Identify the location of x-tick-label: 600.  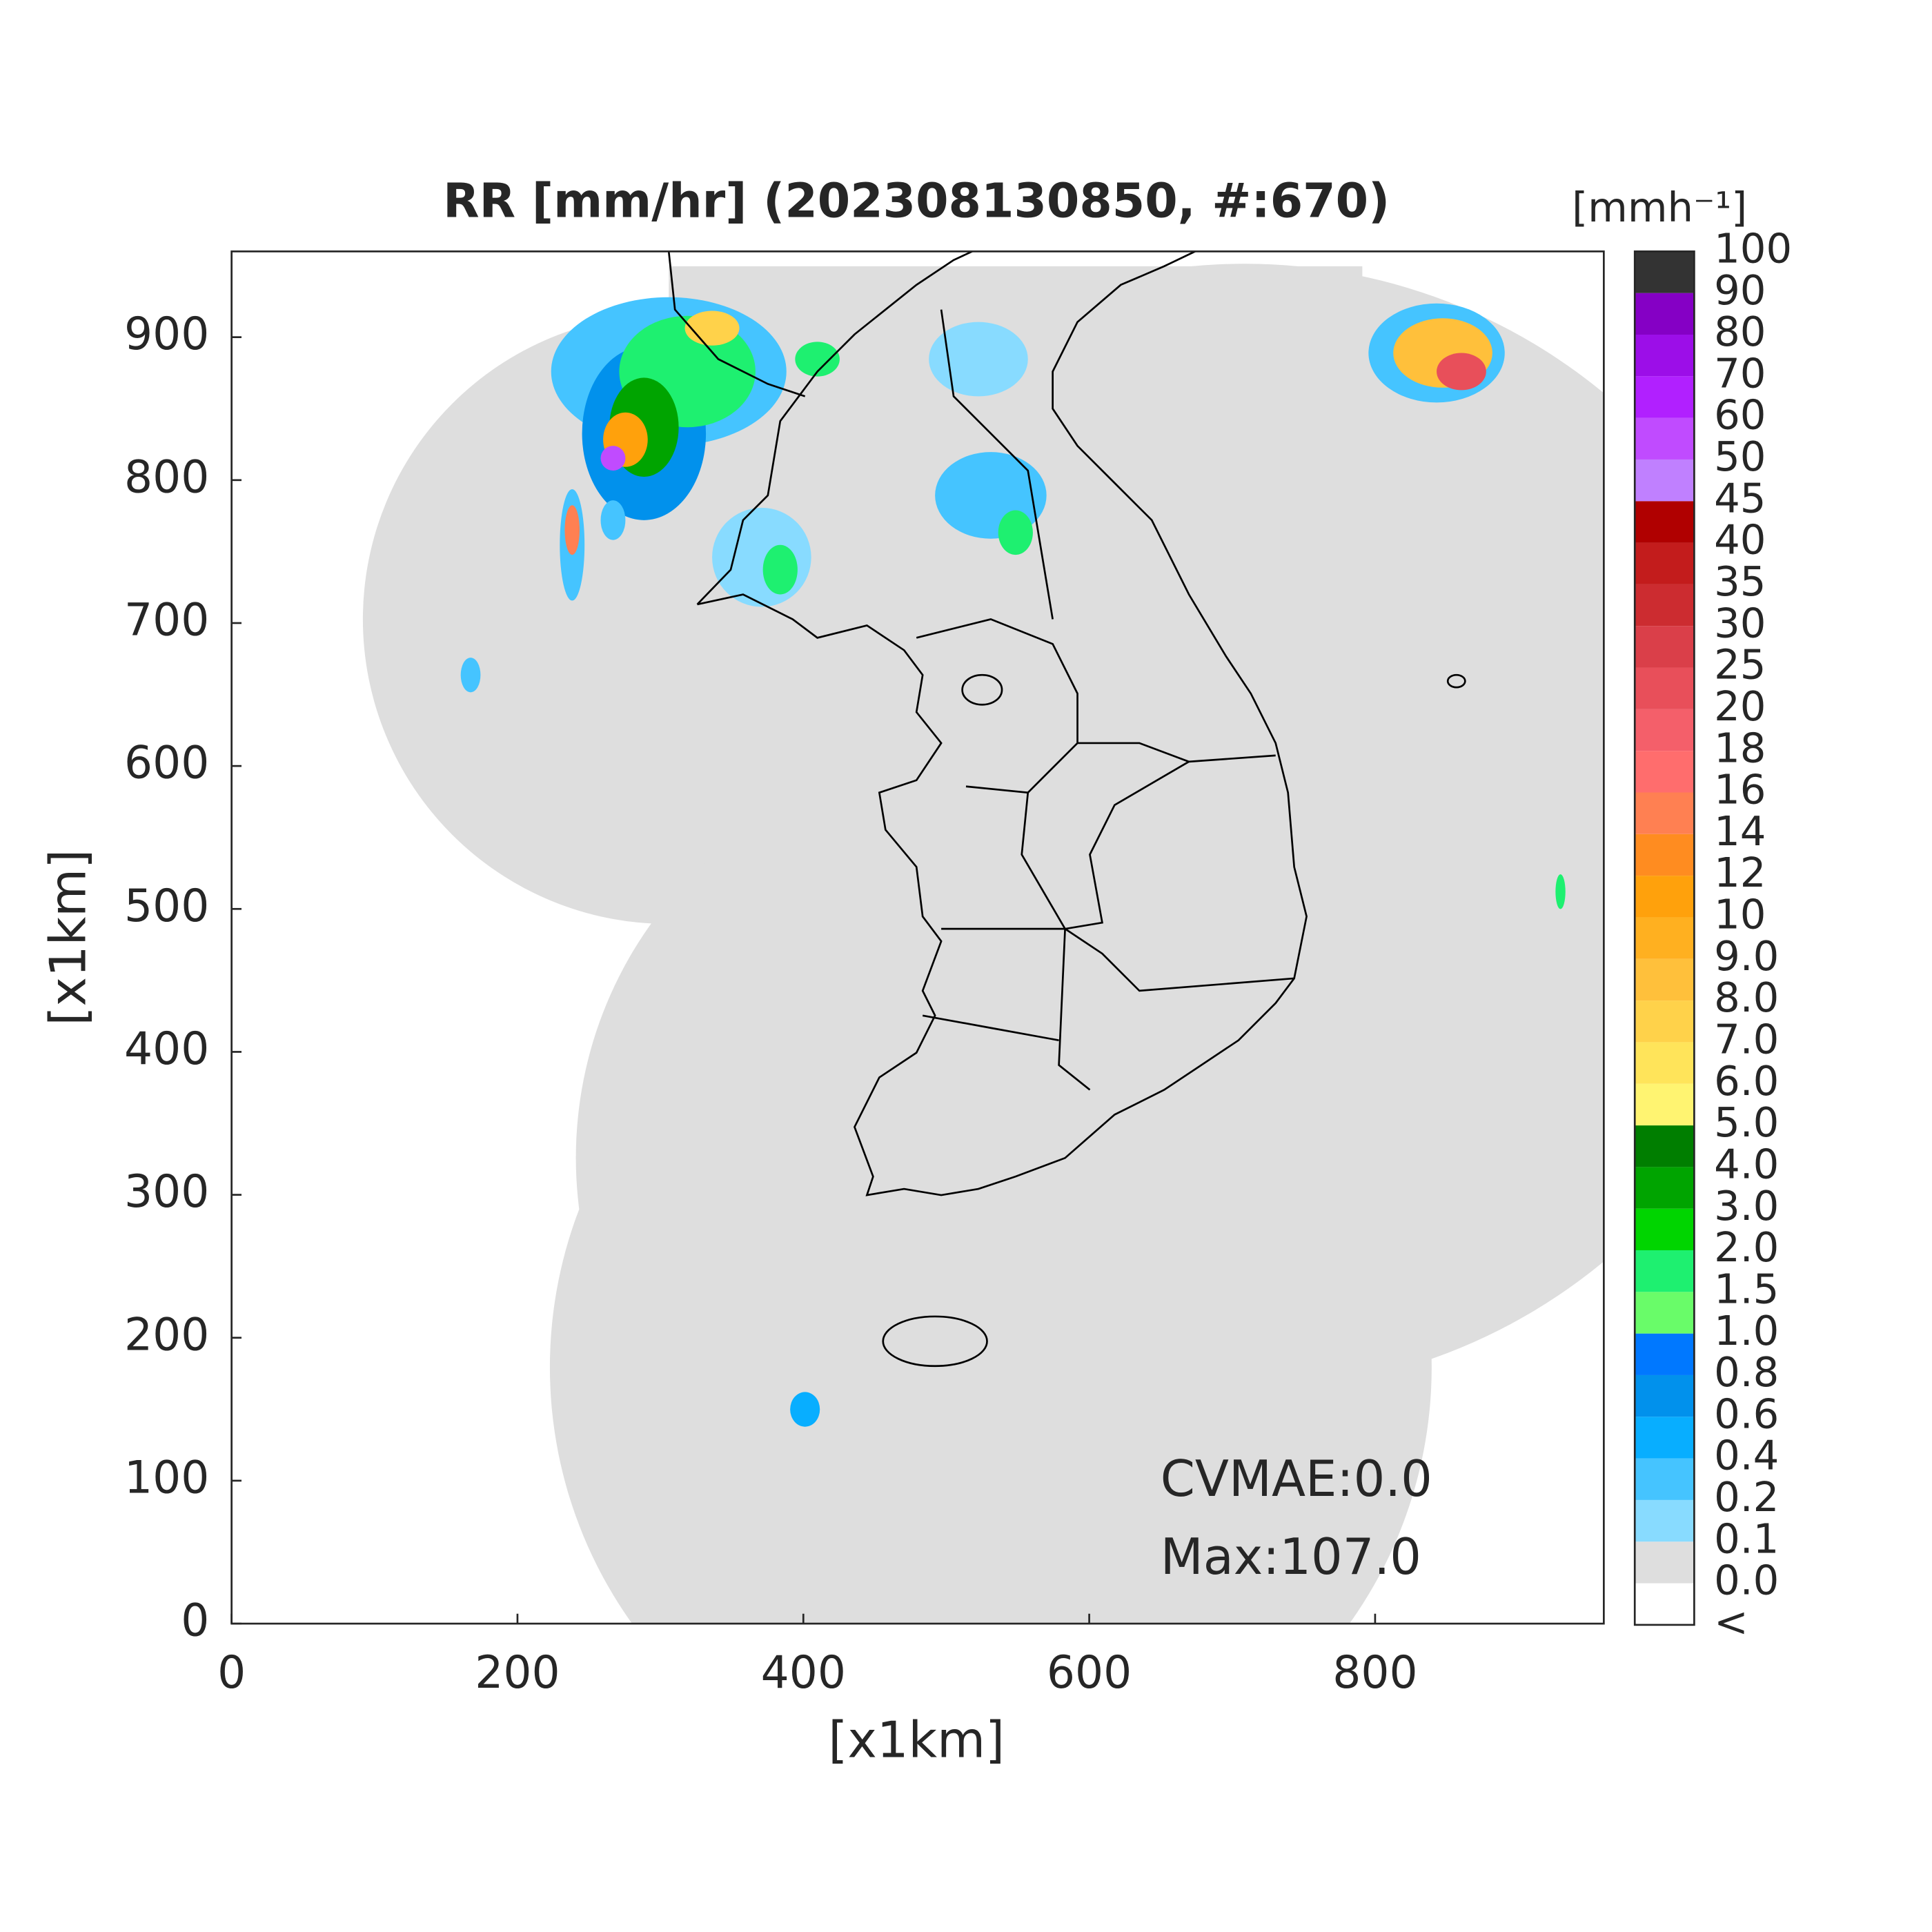
(1089, 1673).